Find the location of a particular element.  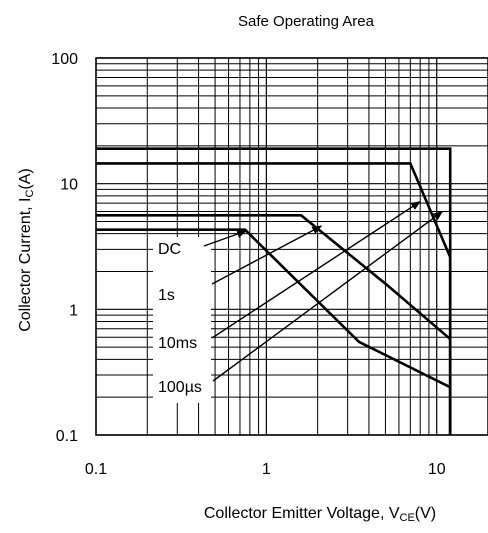

annotation-label-100s: 100µs is located at coordinates (180, 387).